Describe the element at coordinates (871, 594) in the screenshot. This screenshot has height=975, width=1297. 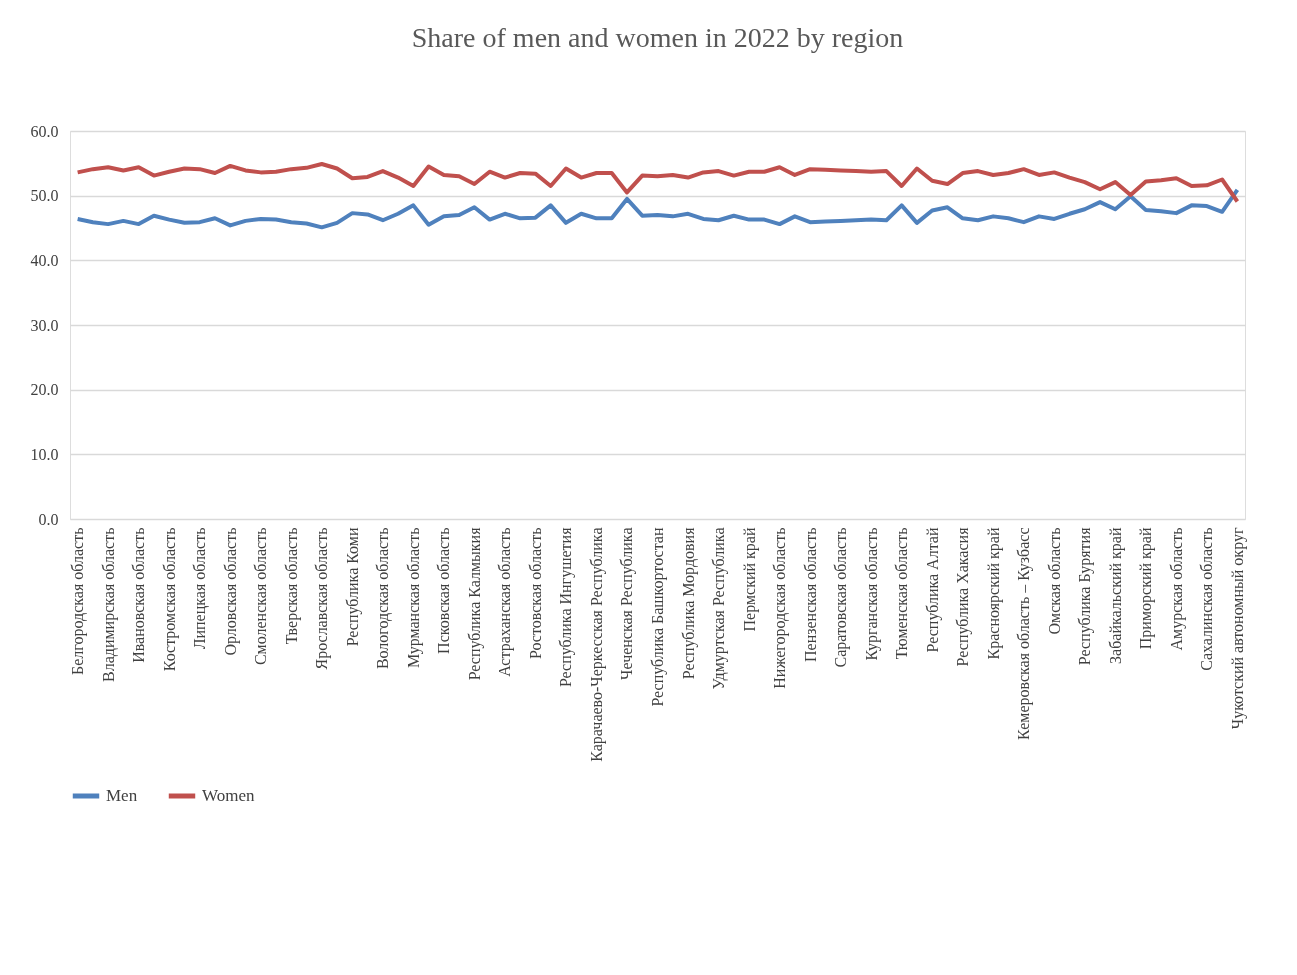
I see `x-tick-label: Курганская область` at that location.